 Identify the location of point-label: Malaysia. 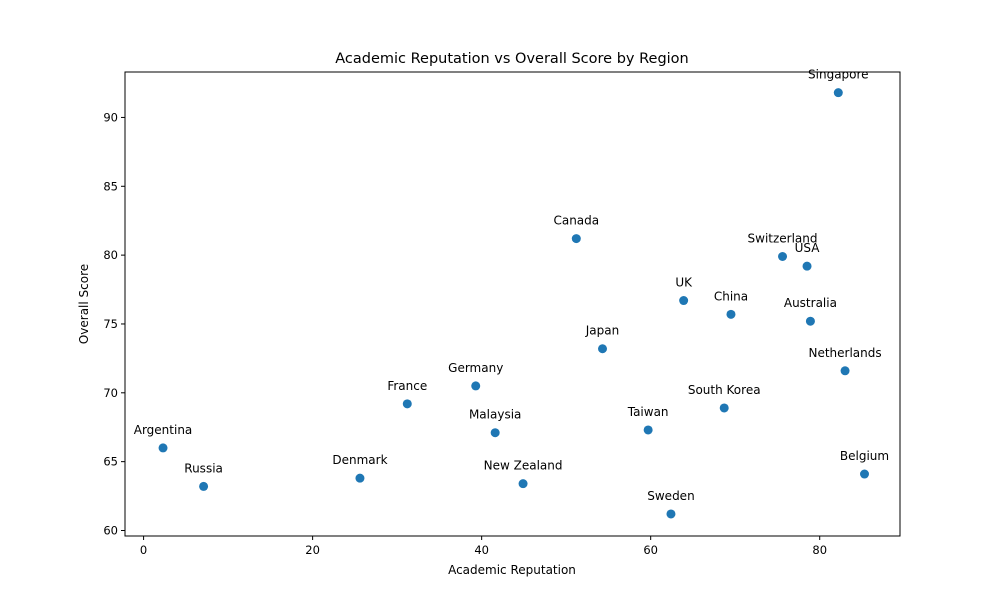
(495, 415).